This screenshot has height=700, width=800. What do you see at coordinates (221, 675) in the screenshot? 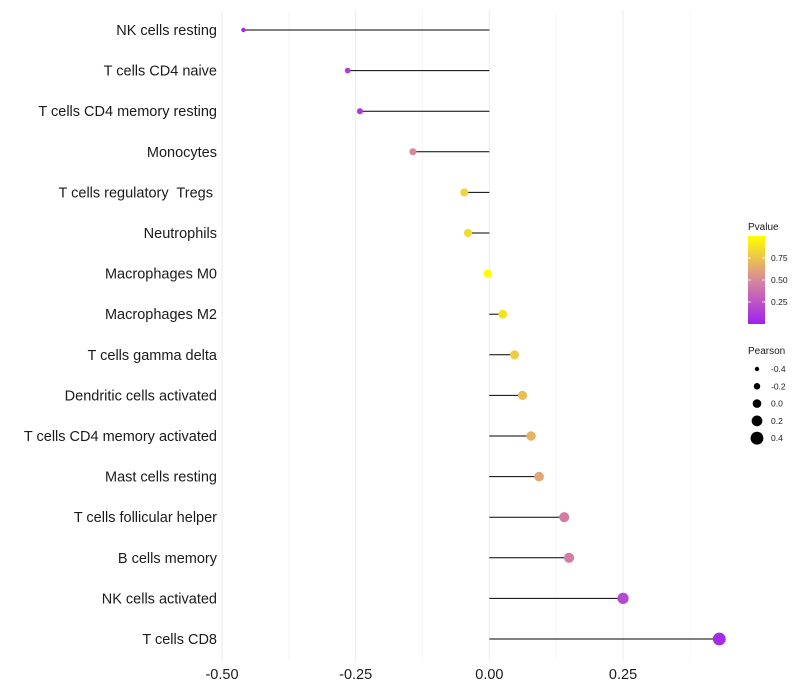
I see `x-tick-label: -0.50` at bounding box center [221, 675].